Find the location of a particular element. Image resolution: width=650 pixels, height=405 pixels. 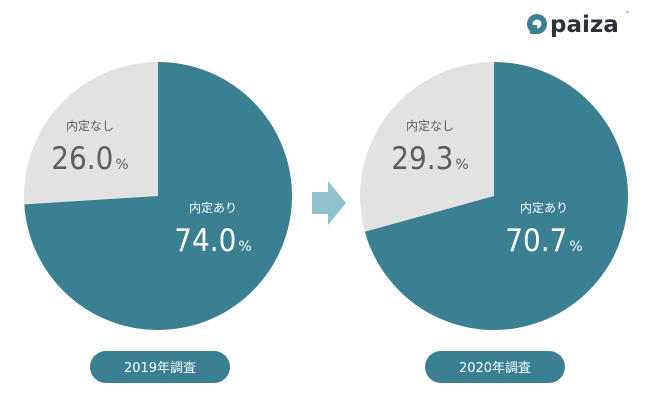

survey-badge-2020-bg is located at coordinates (495, 367).